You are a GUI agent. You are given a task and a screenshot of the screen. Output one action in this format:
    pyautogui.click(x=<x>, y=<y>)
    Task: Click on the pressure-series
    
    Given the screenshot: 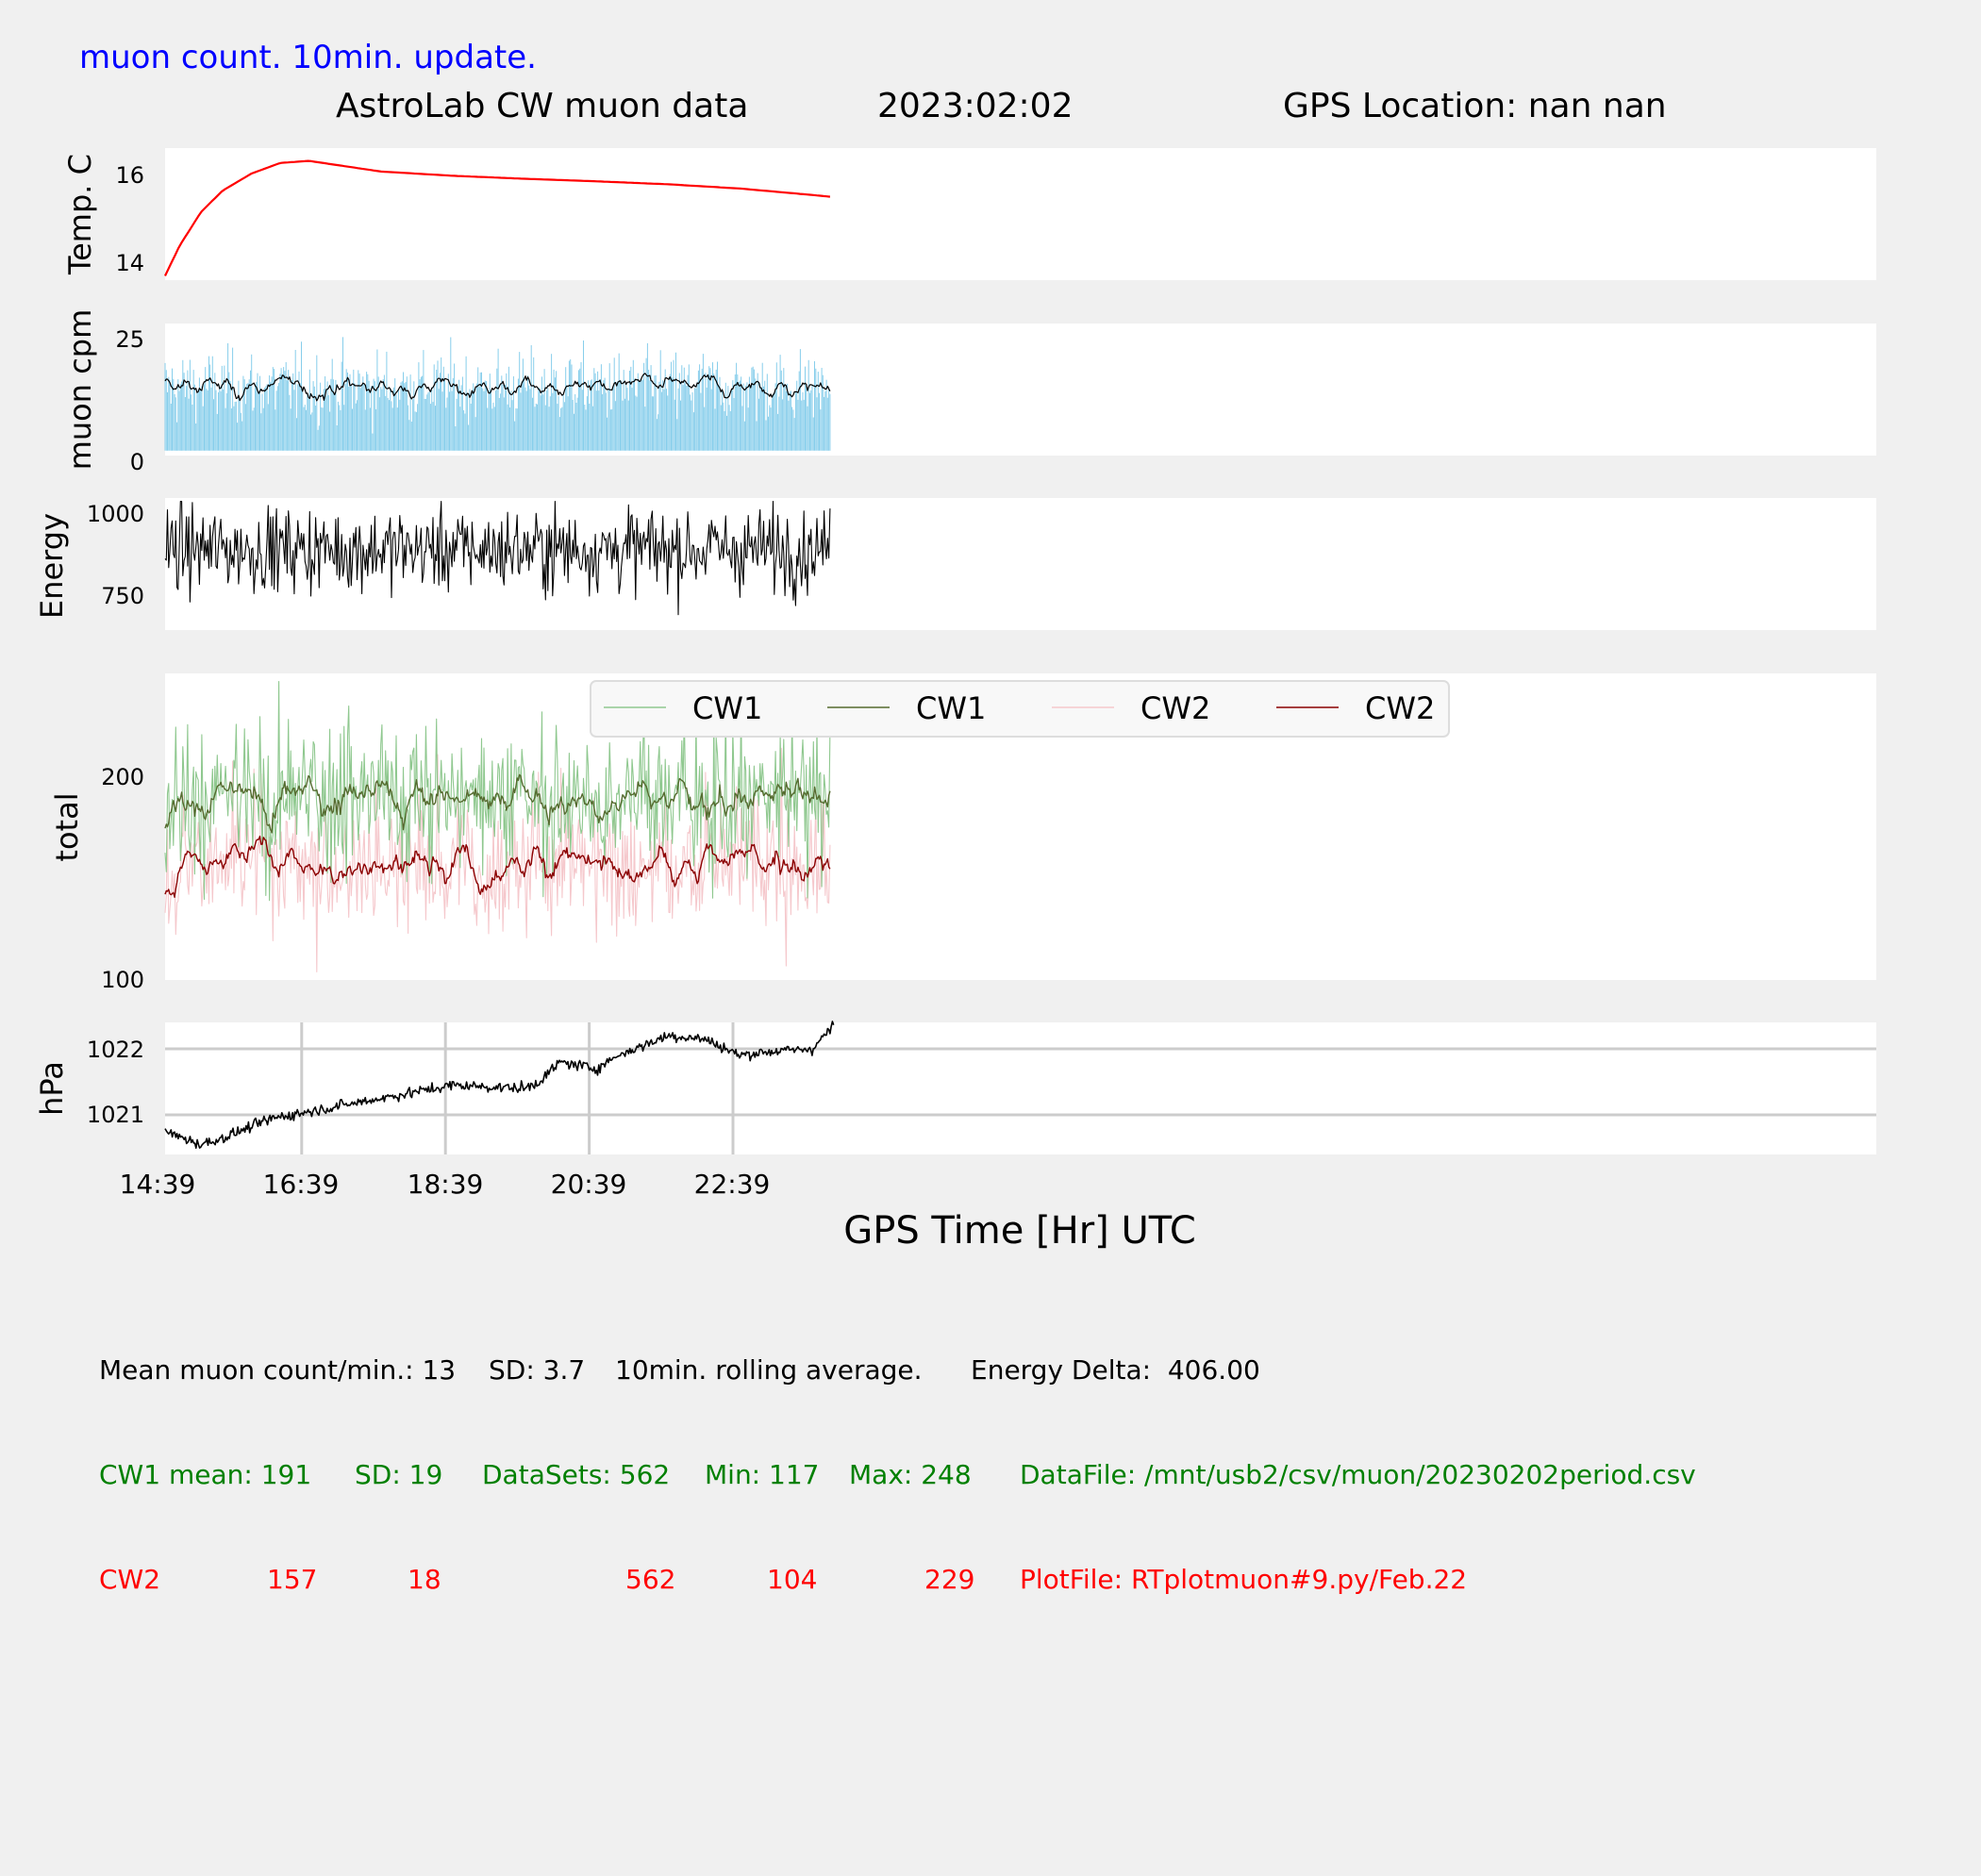 What is the action you would take?
    pyautogui.click(x=500, y=1085)
    